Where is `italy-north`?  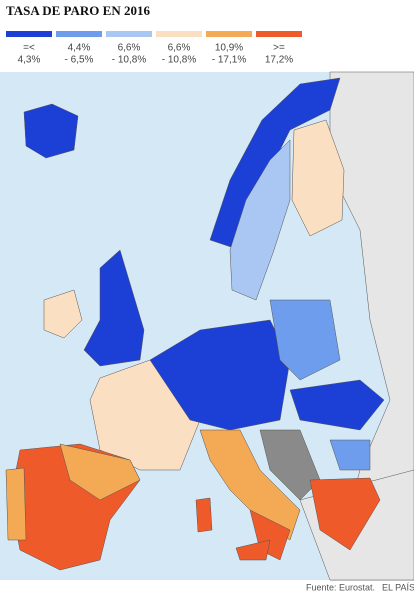 italy-north is located at coordinates (250, 485).